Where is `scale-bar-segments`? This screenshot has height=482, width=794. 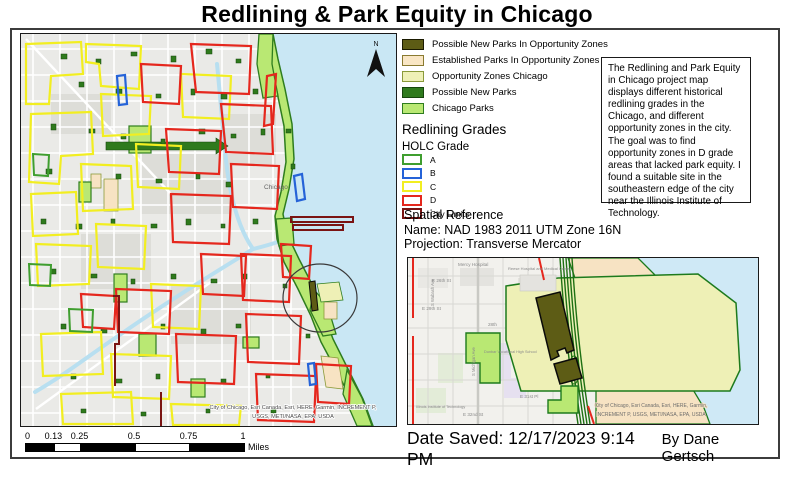 scale-bar-segments is located at coordinates (135, 447).